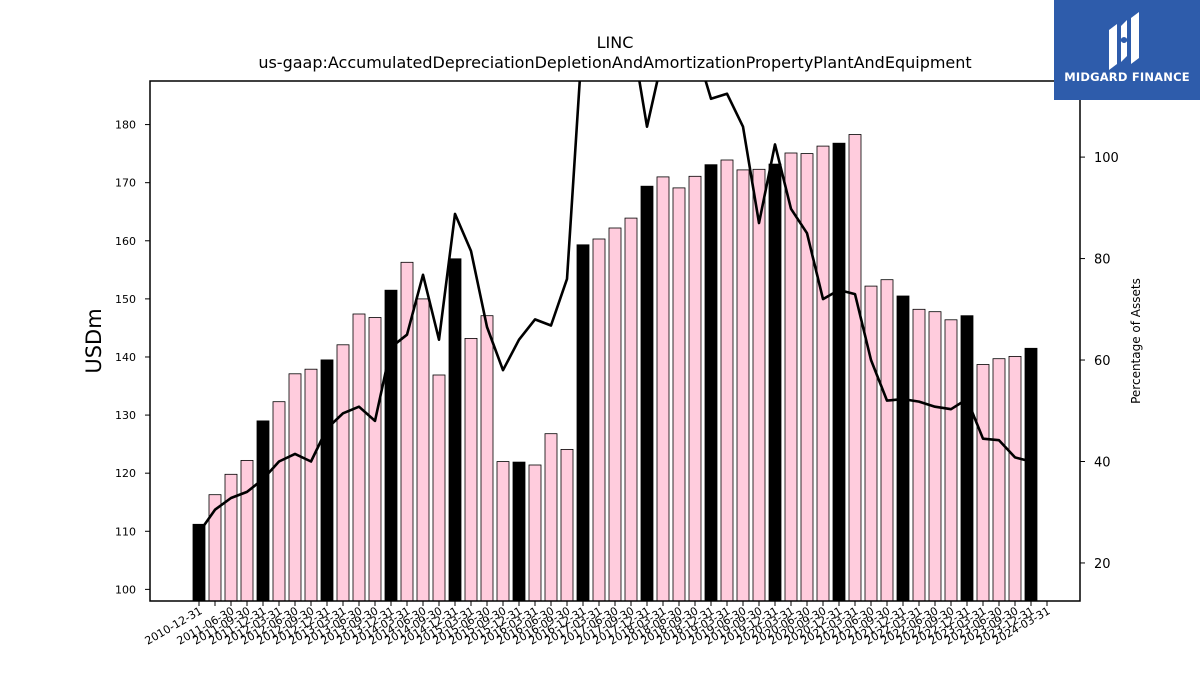 The image size is (1200, 675). What do you see at coordinates (125, 125) in the screenshot?
I see `y-tick-label: 180` at bounding box center [125, 125].